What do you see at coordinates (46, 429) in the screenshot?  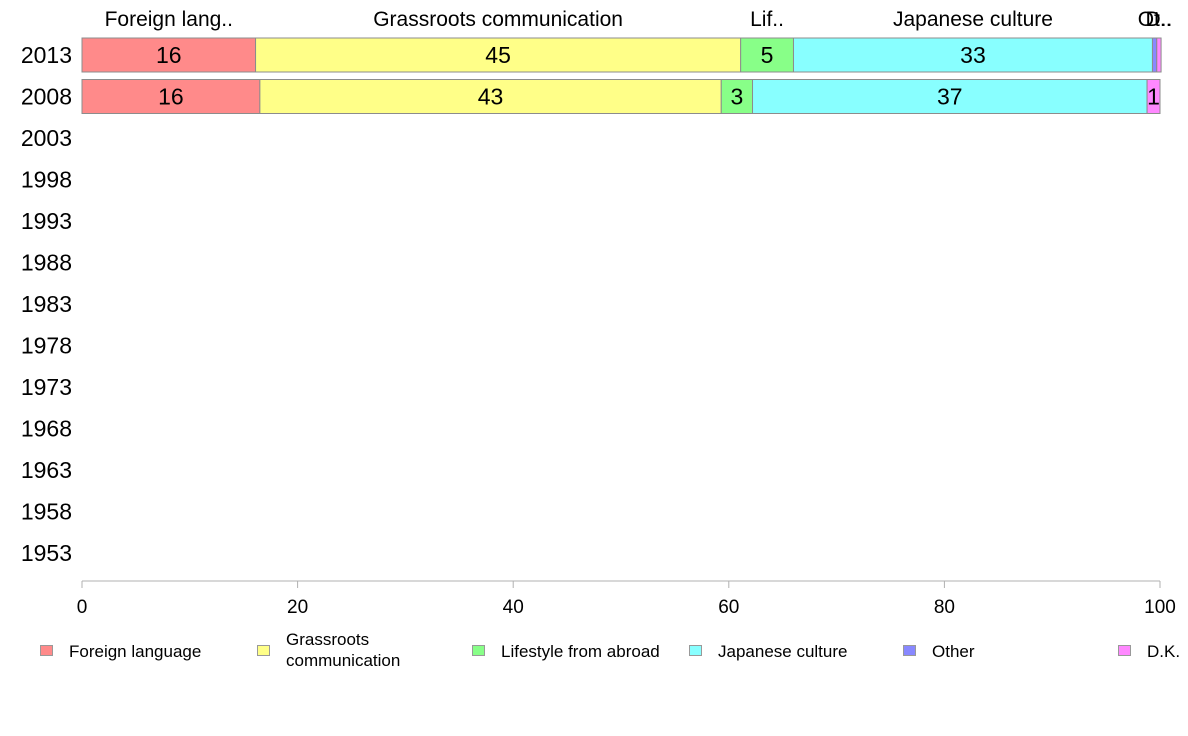 I see `y-tick-label: 1968` at bounding box center [46, 429].